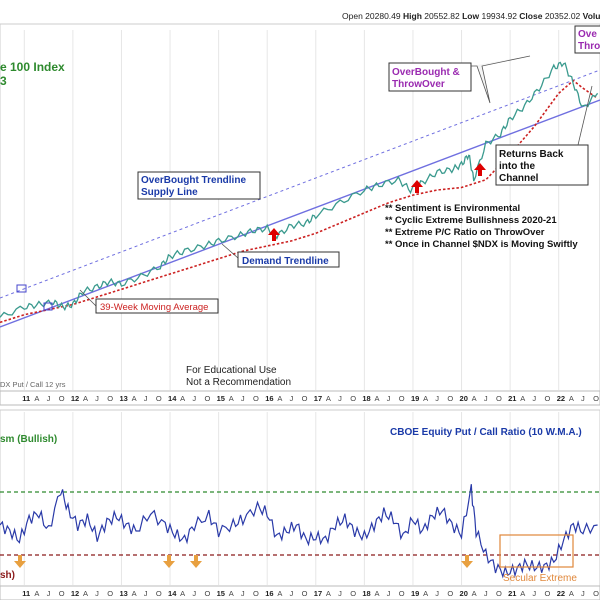 The height and width of the screenshot is (600, 600). What do you see at coordinates (471, 220) in the screenshot?
I see `svg-text:** Cyclic Extreme Bullishness: ** Cyclic Extreme Bullishness 2020-21` at bounding box center [471, 220].